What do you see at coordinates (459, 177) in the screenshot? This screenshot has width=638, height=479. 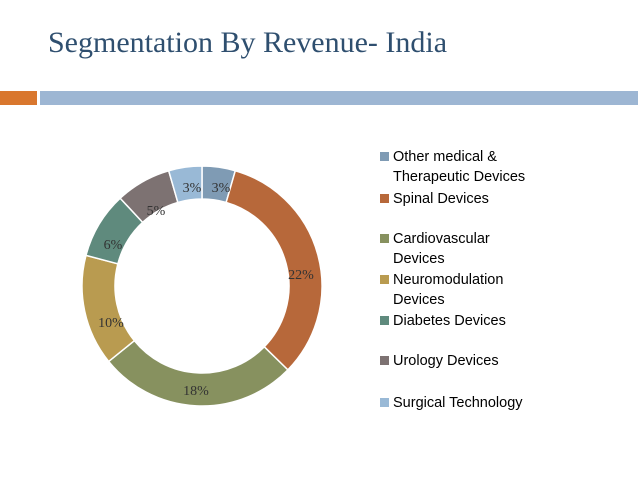 I see `legend-label-1-line-2: Therapeutic Devices` at bounding box center [459, 177].